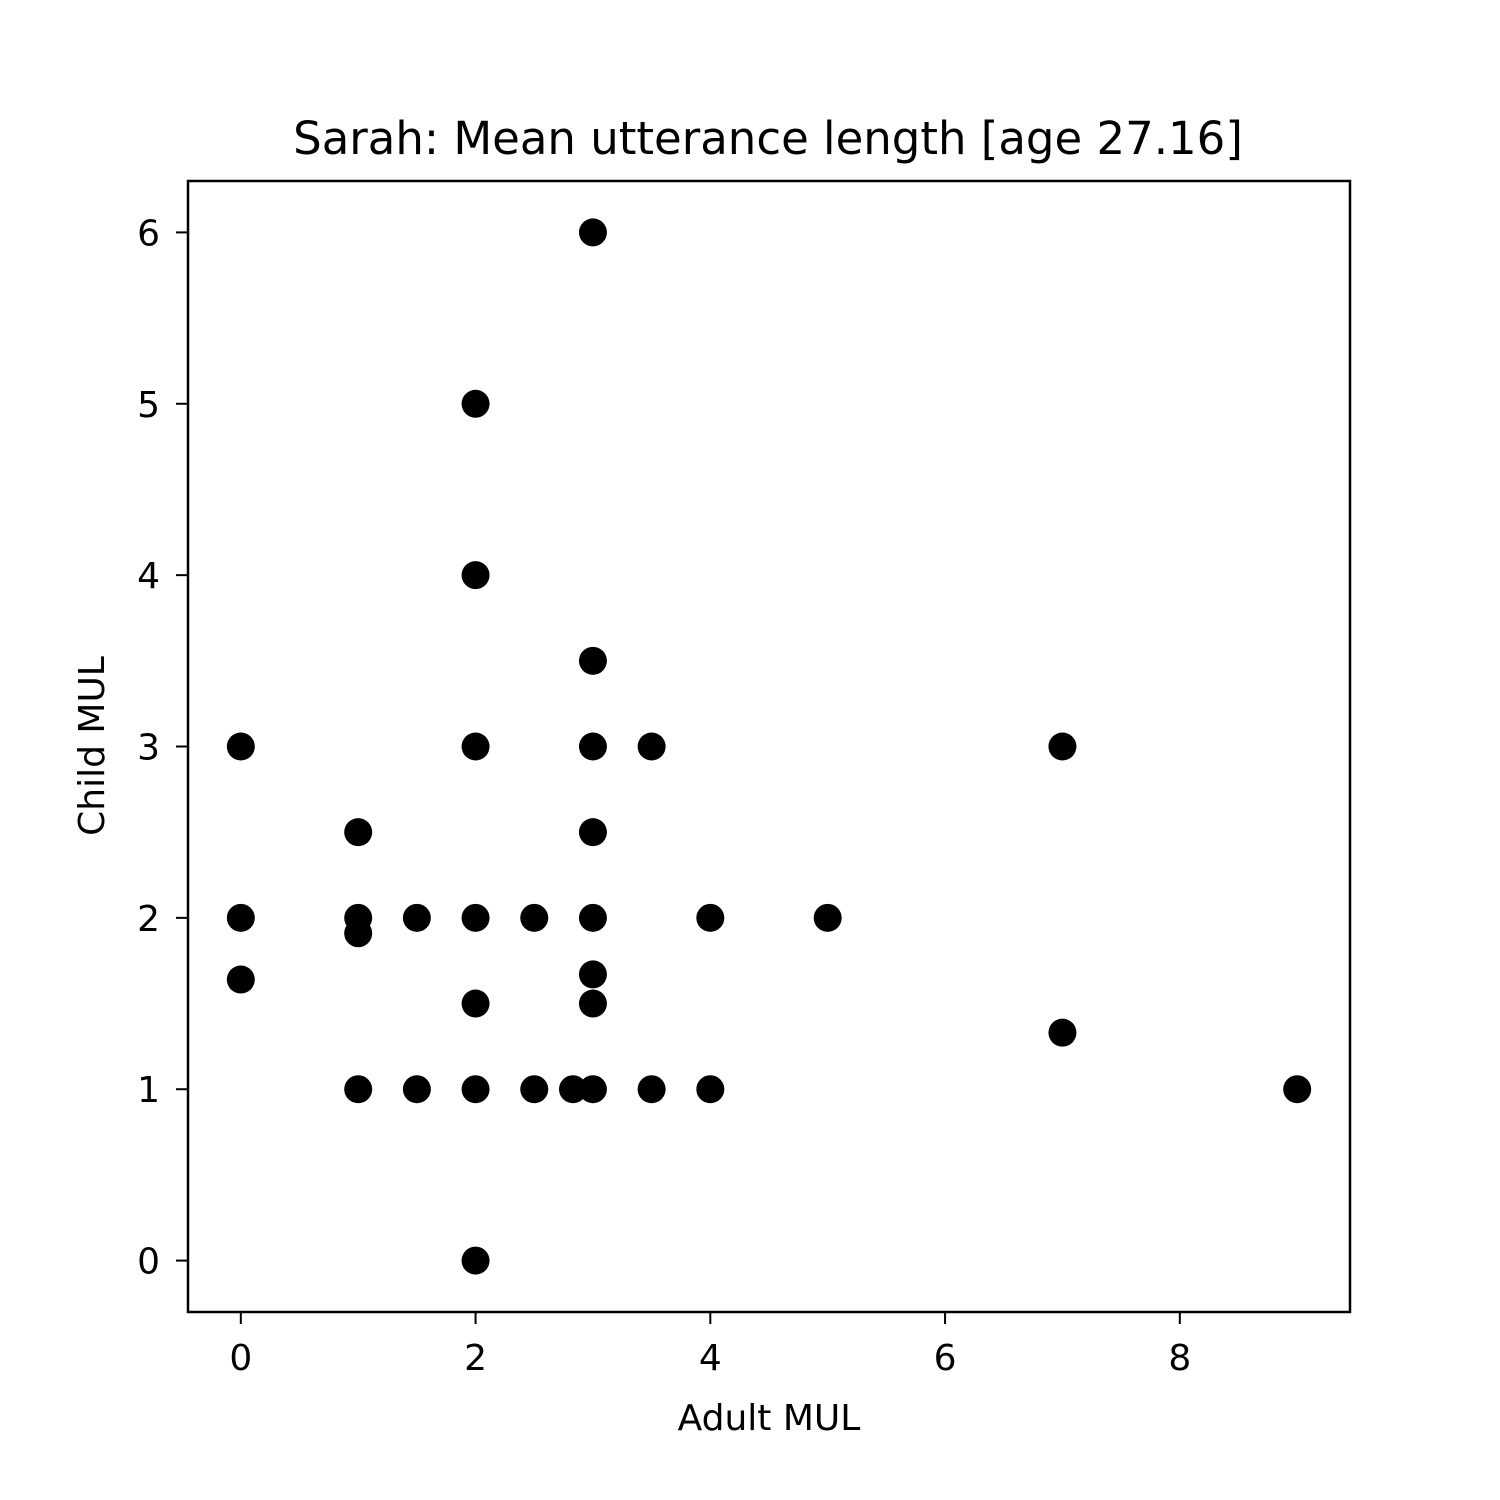 The image size is (1500, 1500). Describe the element at coordinates (148, 1262) in the screenshot. I see `y-tick-label: 0` at that location.